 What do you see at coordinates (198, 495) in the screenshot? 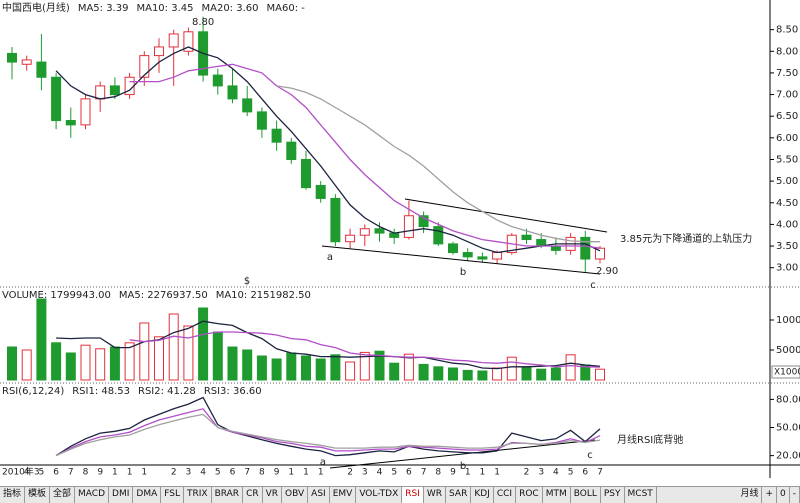
I see `toolbar-tab: TRIX` at bounding box center [198, 495].